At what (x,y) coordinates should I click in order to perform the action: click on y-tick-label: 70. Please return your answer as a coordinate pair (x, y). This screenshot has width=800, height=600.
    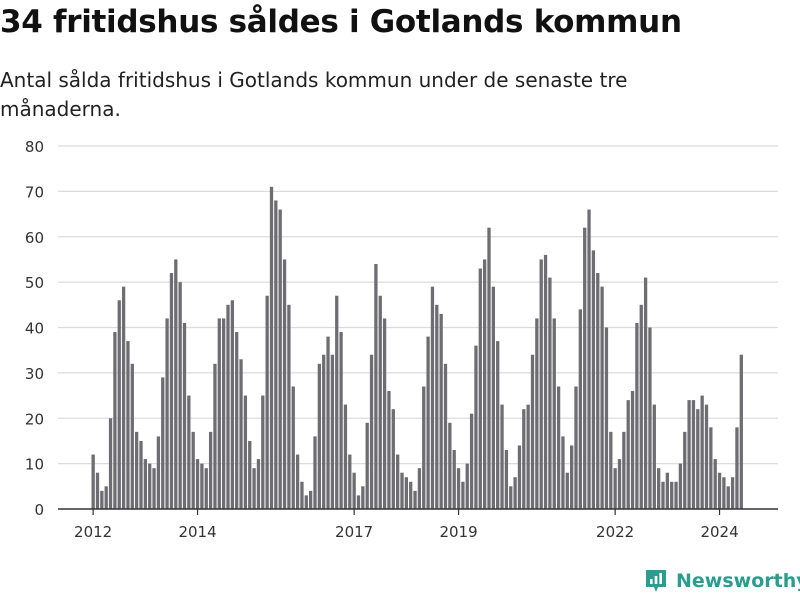
    Looking at the image, I should click on (34, 192).